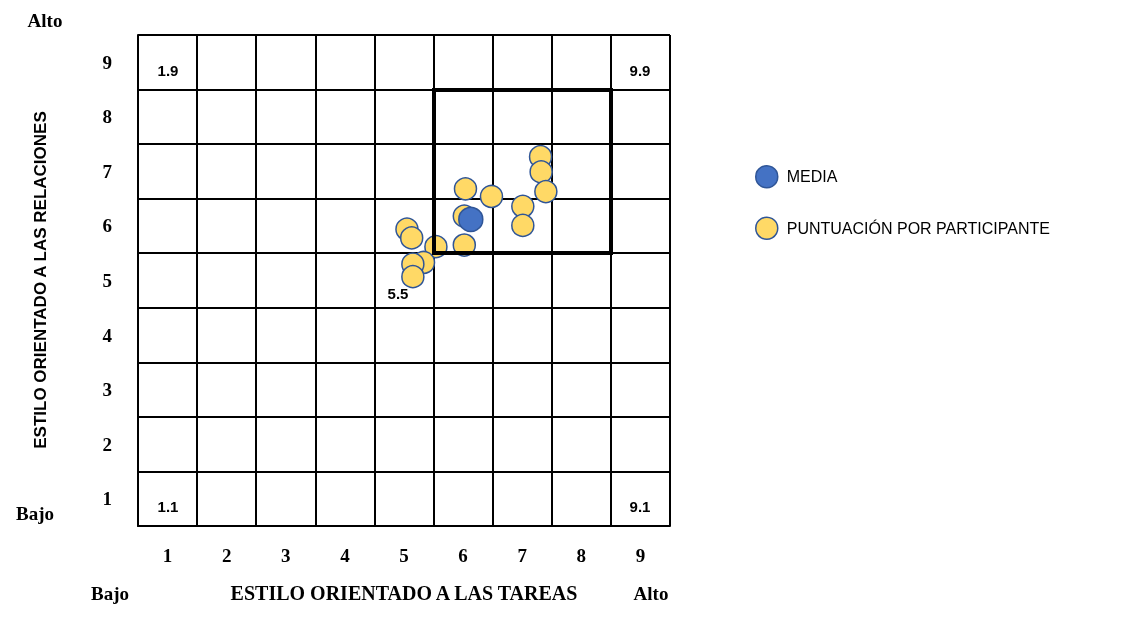 This screenshot has height=634, width=1139. Describe the element at coordinates (107, 499) in the screenshot. I see `y-tick-label: 1` at that location.